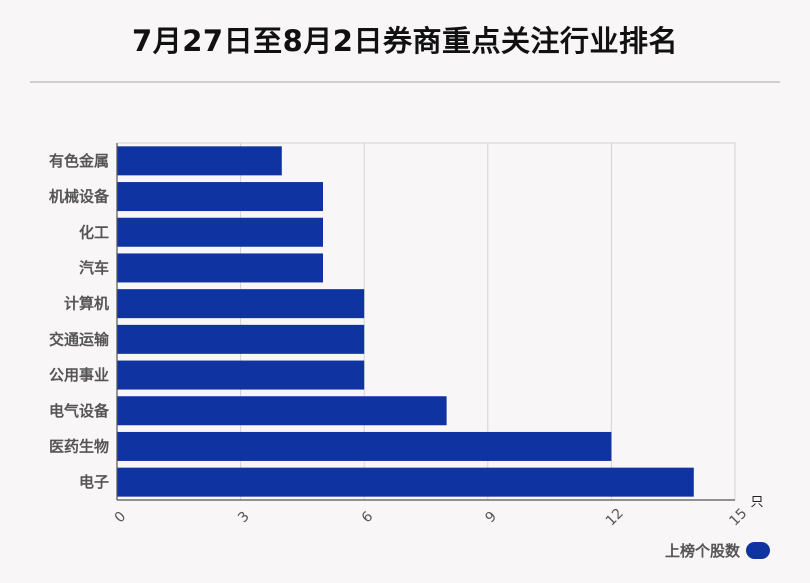 This screenshot has height=583, width=810. I want to click on category-label: 机械设备, so click(79, 197).